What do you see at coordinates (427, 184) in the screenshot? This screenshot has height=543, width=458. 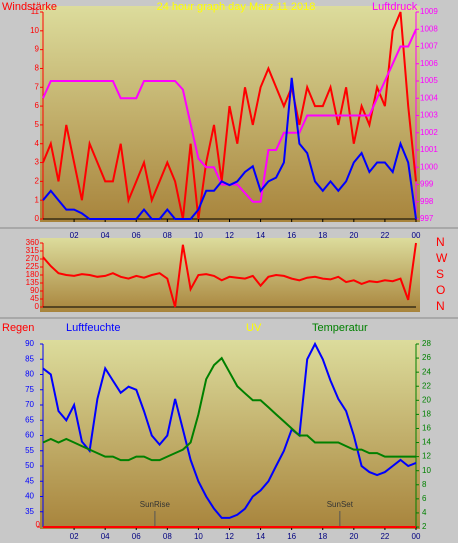 I see `y2-tick-label: 999` at bounding box center [427, 184].